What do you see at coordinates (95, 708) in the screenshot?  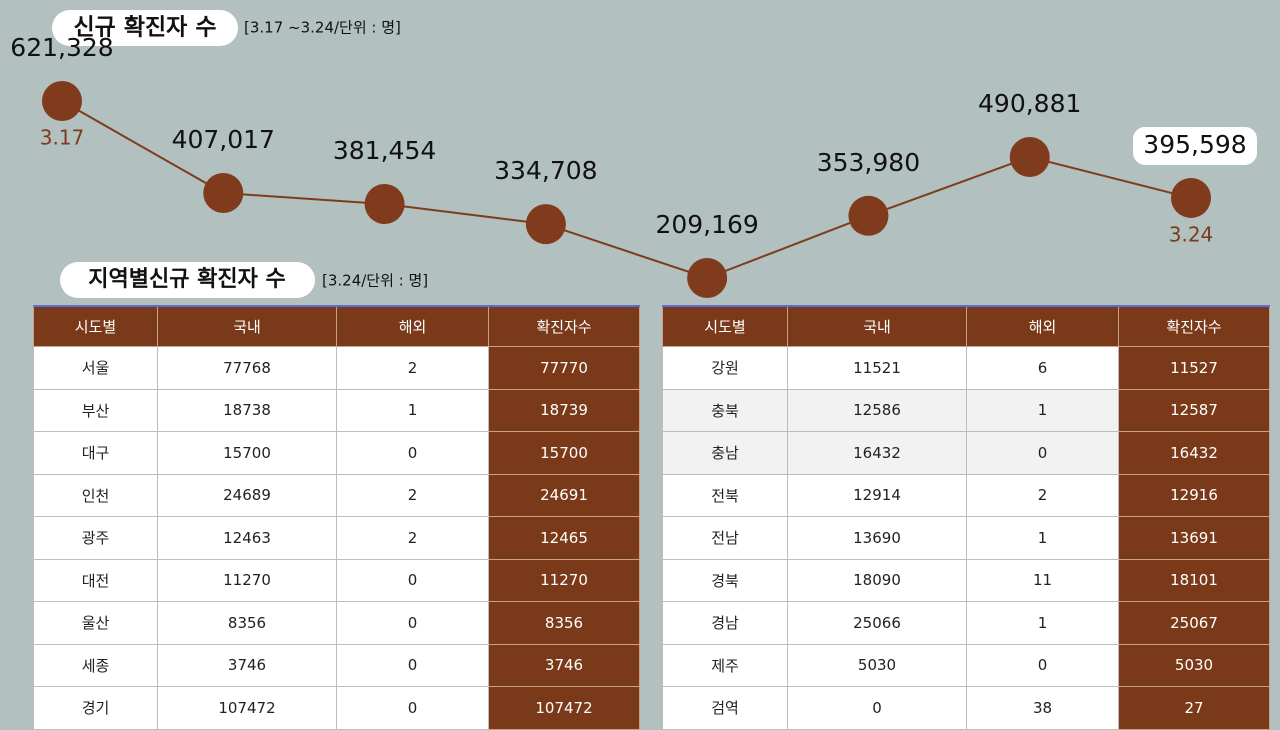 I see `region-name: 경기` at bounding box center [95, 708].